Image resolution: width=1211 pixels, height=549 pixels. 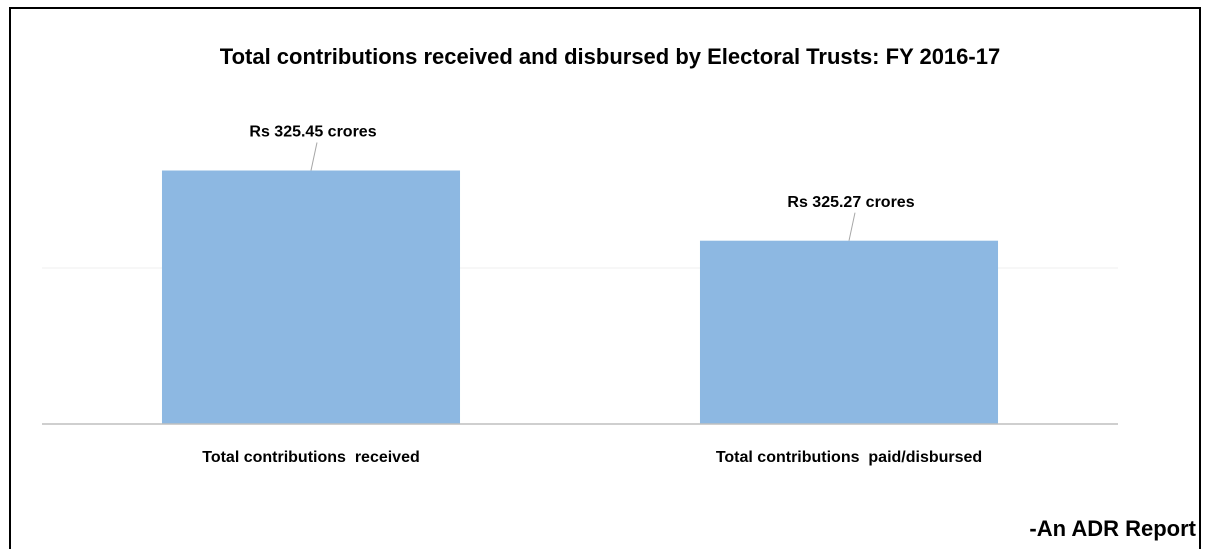 I want to click on x-tick-label: Total contributions received, so click(x=311, y=457).